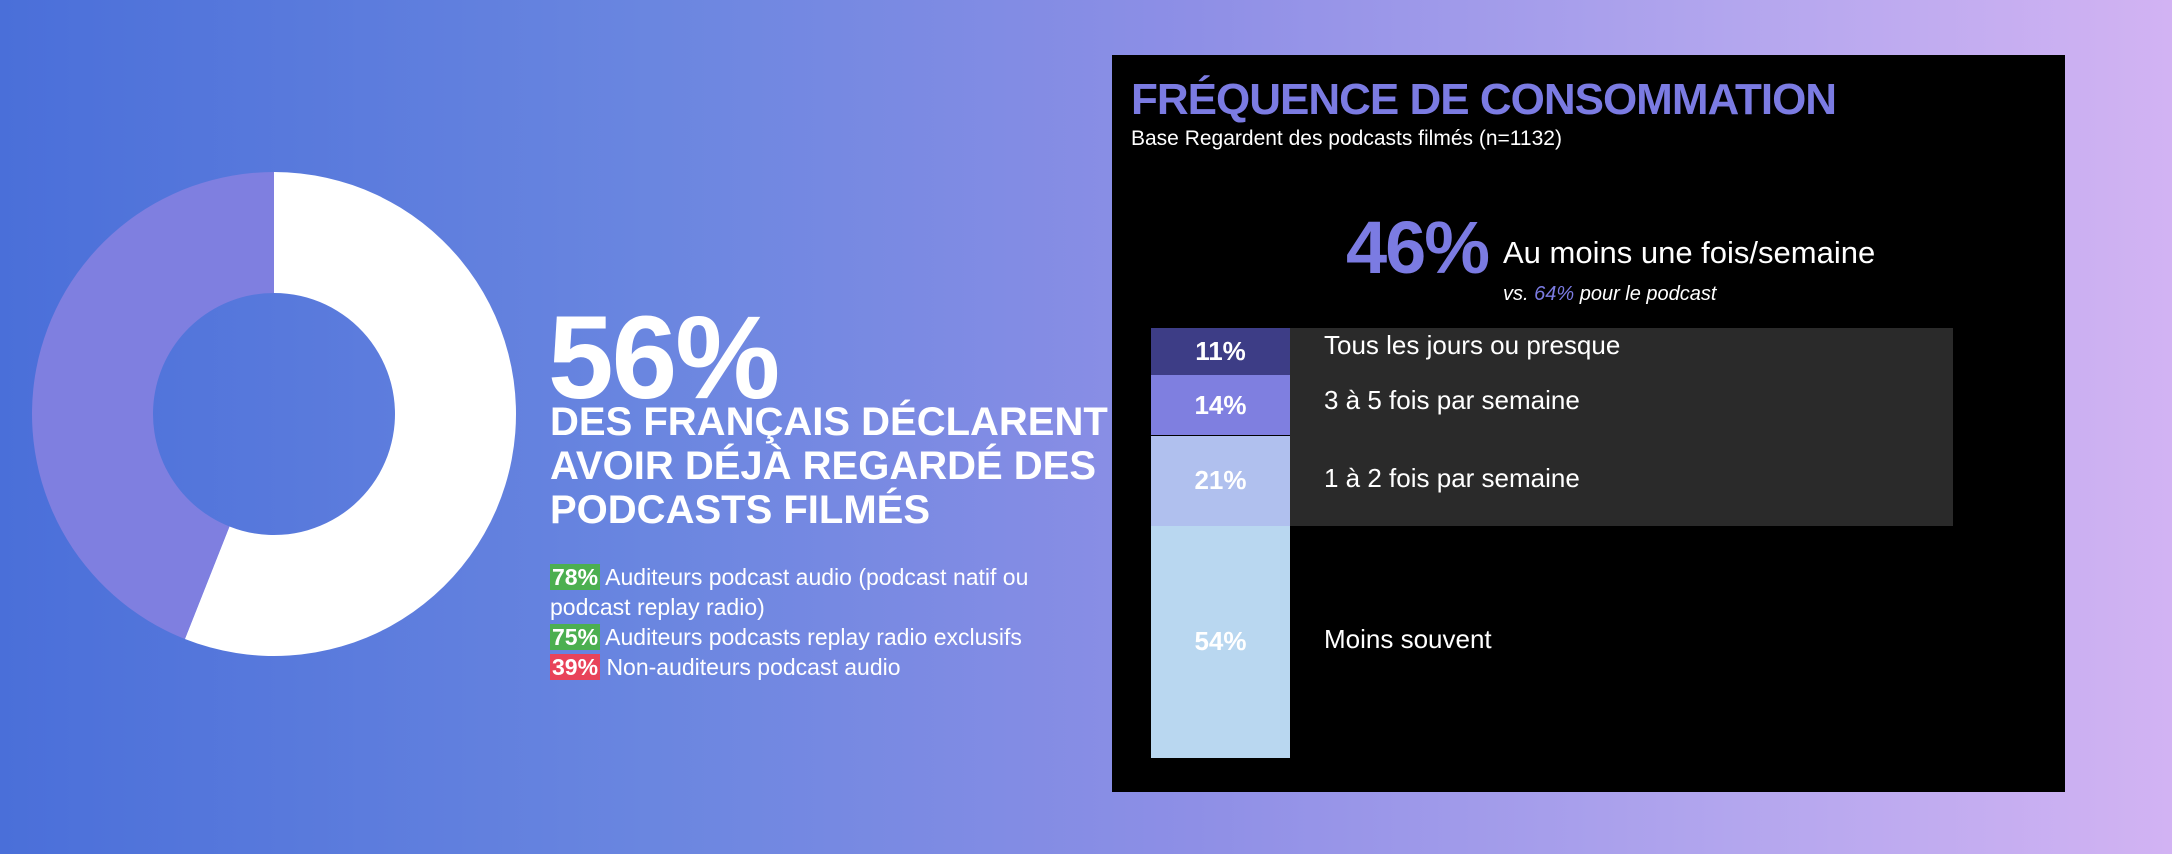 The image size is (2172, 854). I want to click on bar-label-3: Moins souvent, so click(1408, 638).